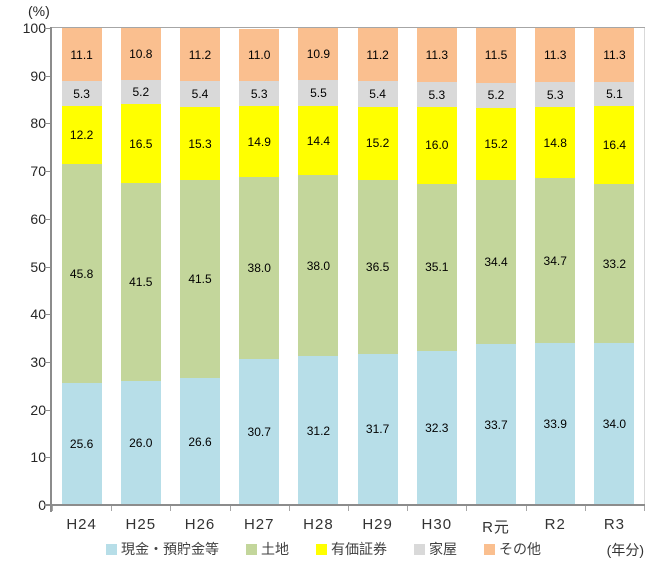 The width and height of the screenshot is (652, 567). Describe the element at coordinates (42, 505) in the screenshot. I see `y-tick-label: 0` at that location.